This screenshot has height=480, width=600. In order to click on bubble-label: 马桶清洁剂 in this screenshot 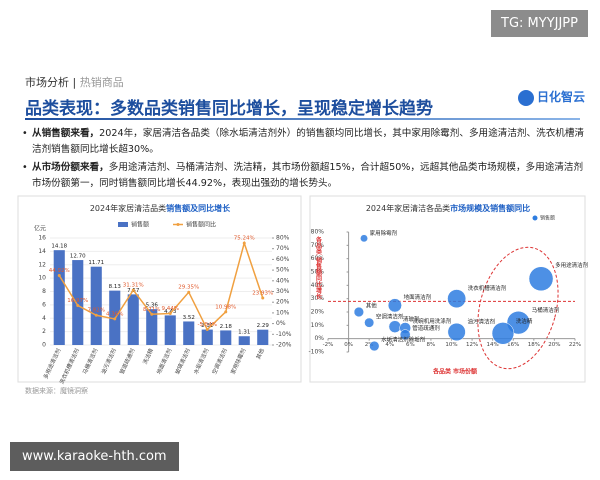, I will do `click(546, 310)`.